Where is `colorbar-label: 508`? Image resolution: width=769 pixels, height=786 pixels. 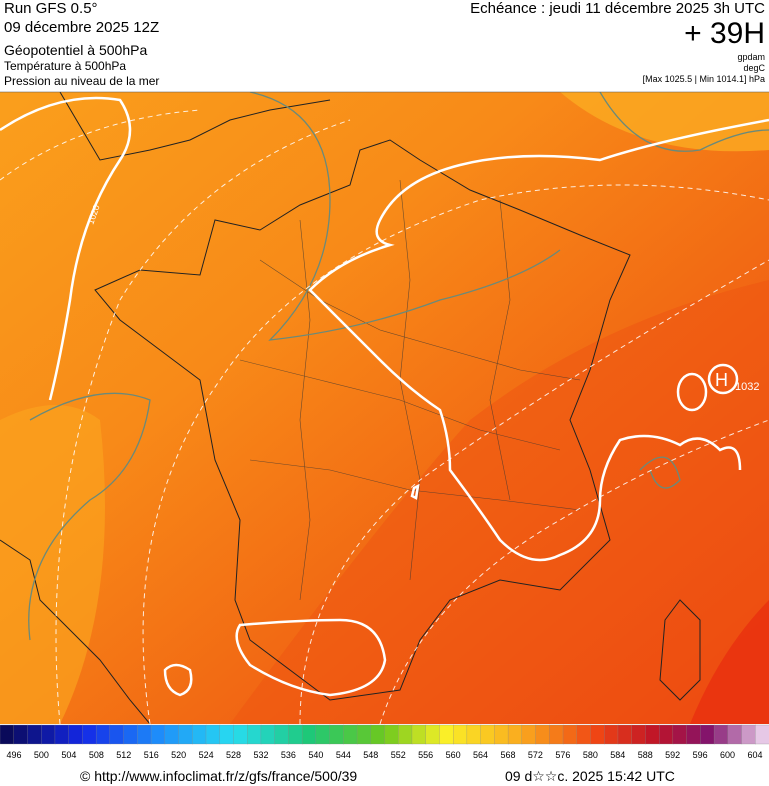 colorbar-label: 508 is located at coordinates (96, 755).